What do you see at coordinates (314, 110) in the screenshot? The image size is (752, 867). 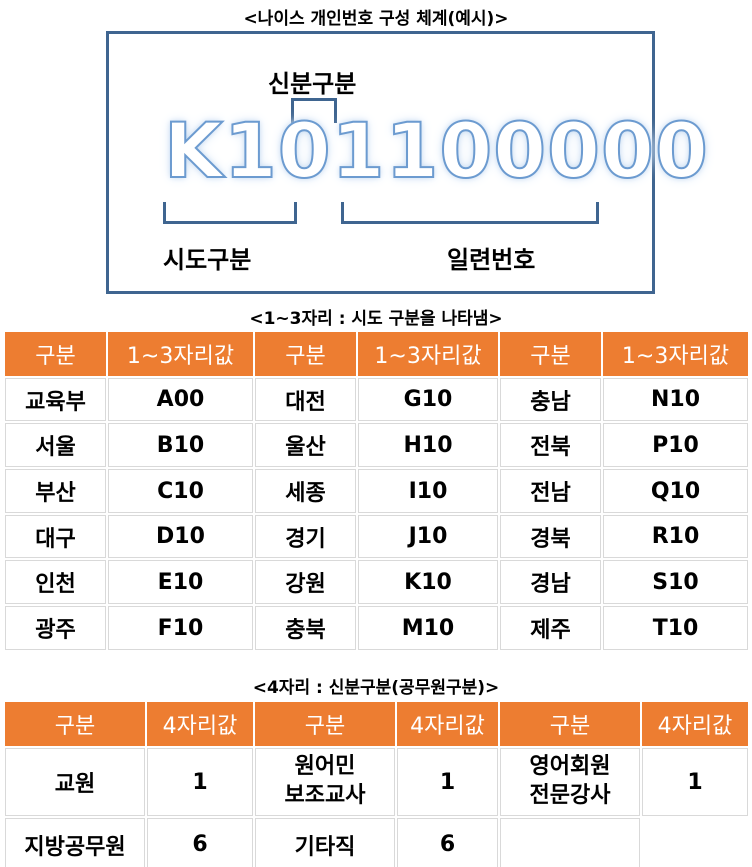 I see `bracket-status` at bounding box center [314, 110].